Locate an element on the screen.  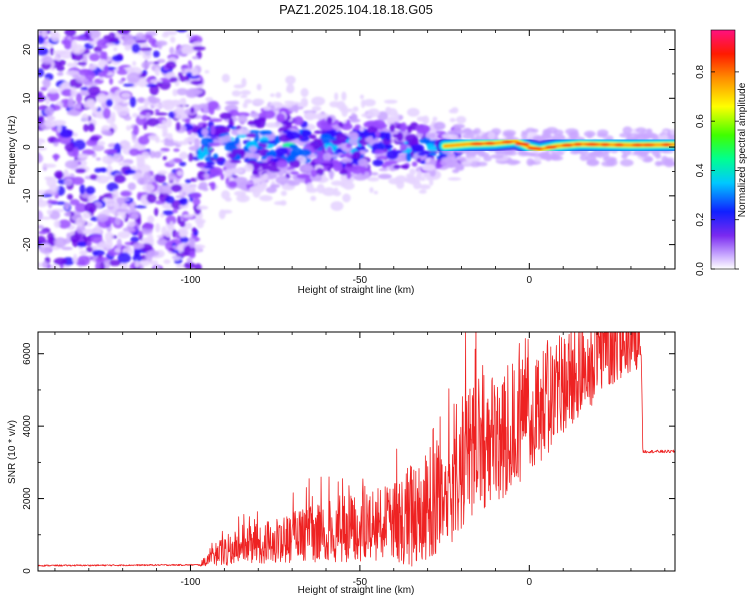
y-tick-label: 4000 is located at coordinates (27, 426).